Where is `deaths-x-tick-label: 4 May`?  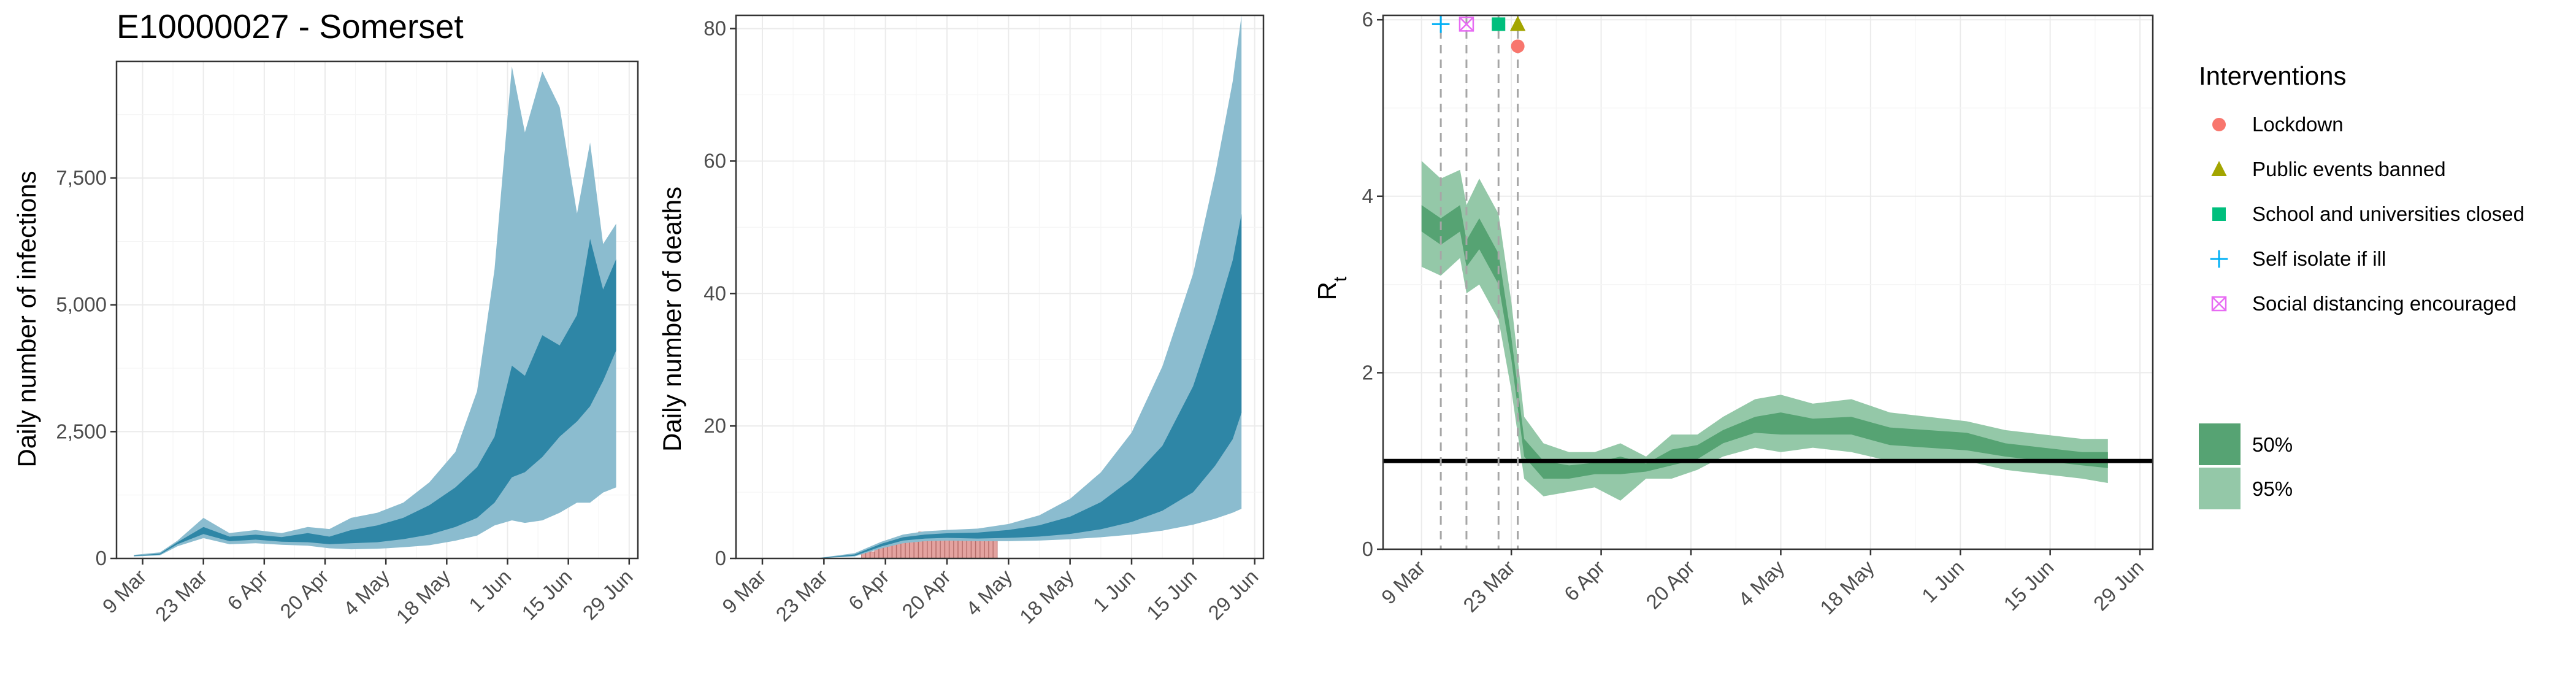
deaths-x-tick-label: 4 May is located at coordinates (989, 592).